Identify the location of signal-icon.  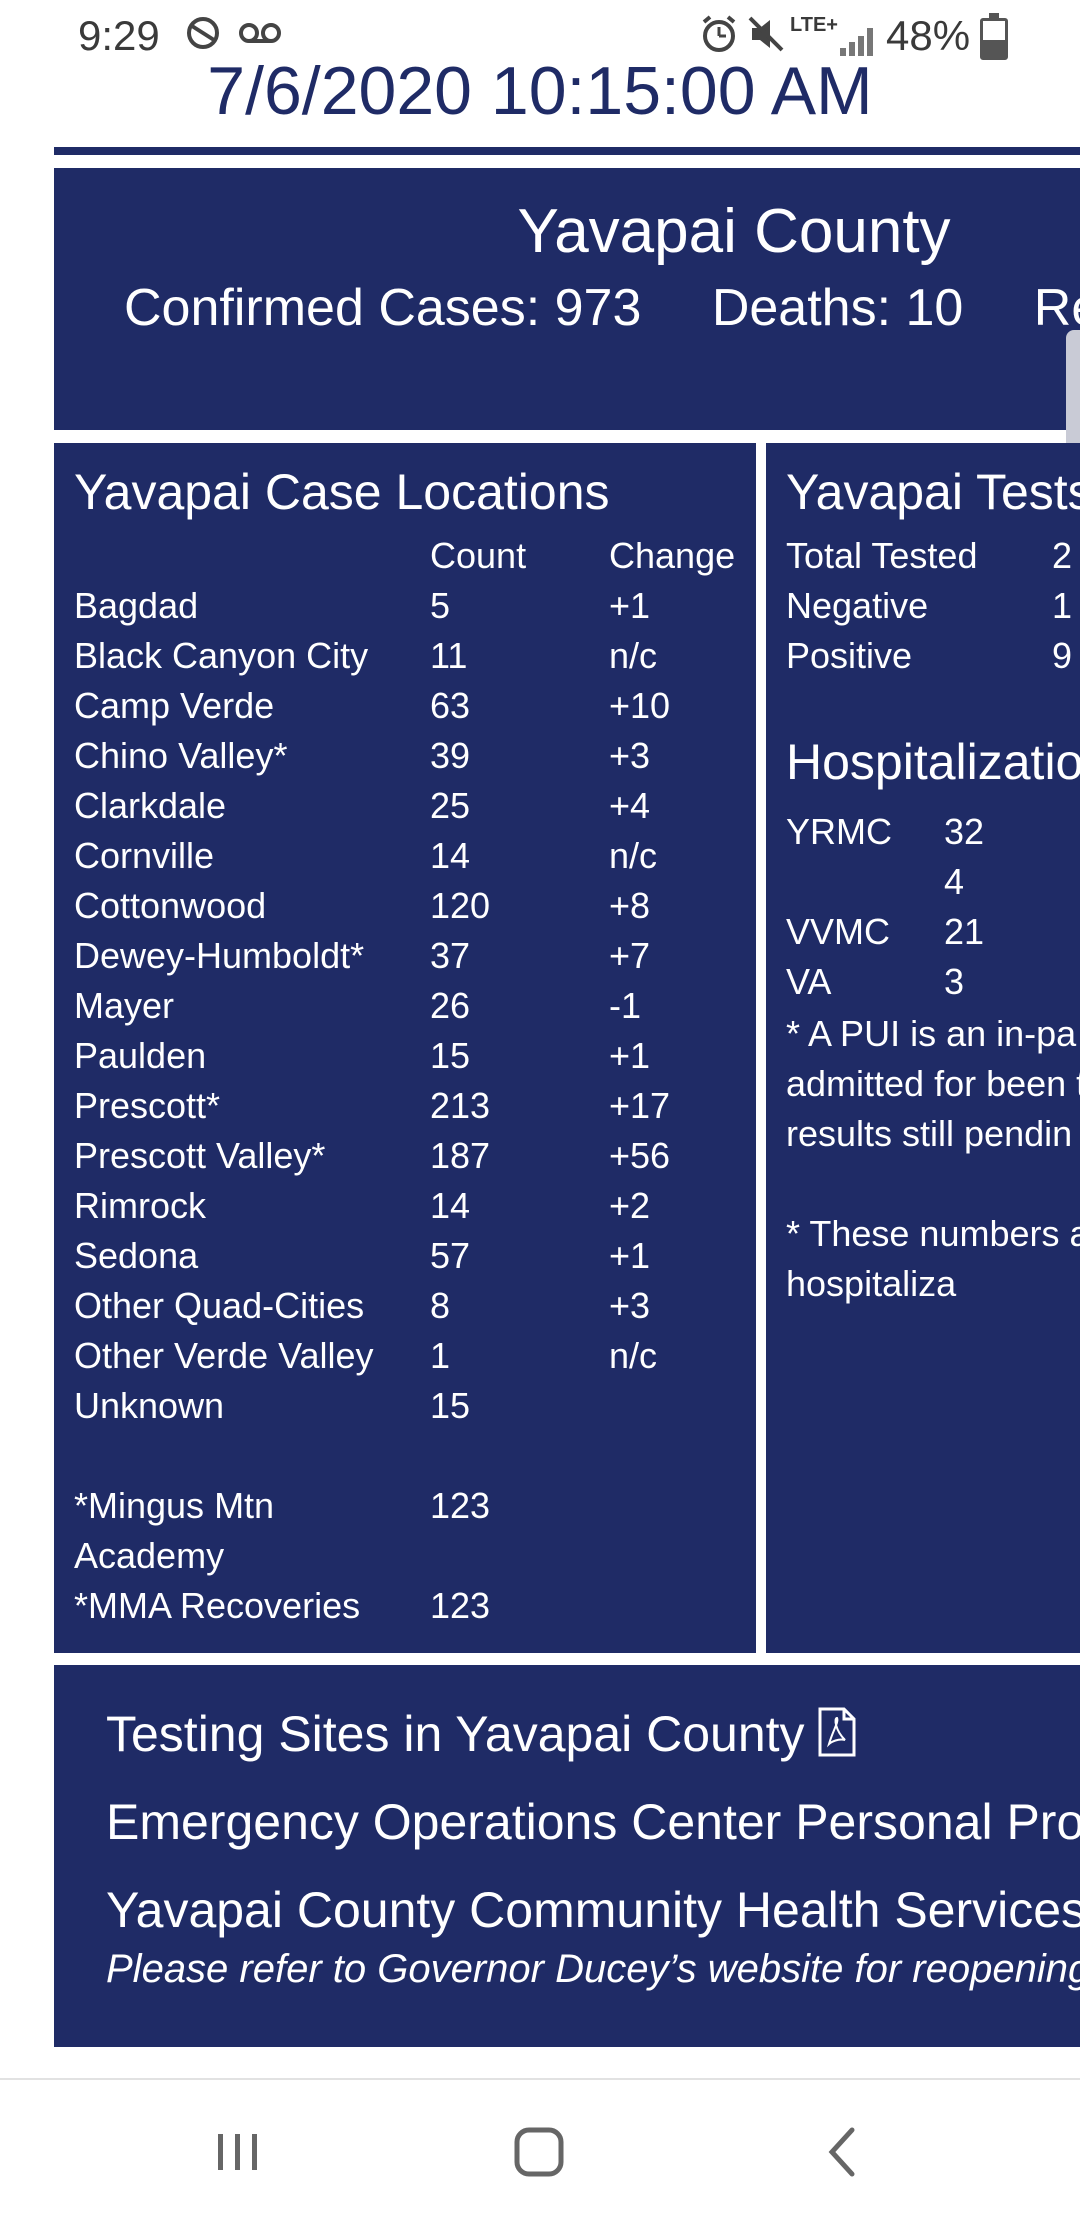
(859, 39).